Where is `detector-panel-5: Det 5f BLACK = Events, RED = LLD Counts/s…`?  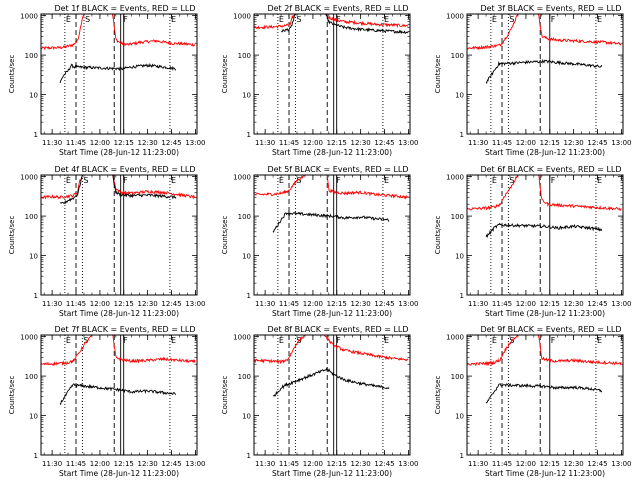 detector-panel-5: Det 5f BLACK = Events, RED = LLD Counts/s… is located at coordinates (320, 241).